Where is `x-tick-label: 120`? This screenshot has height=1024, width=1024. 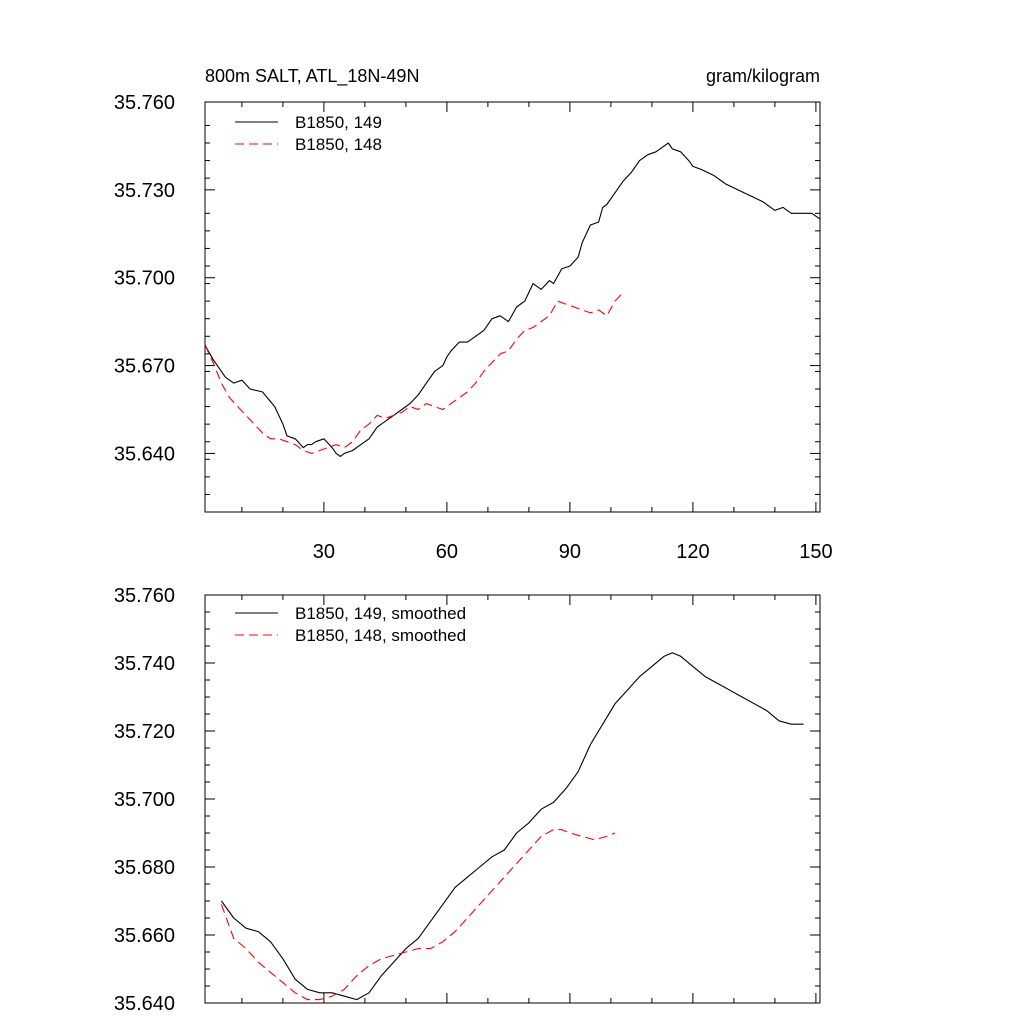
x-tick-label: 120 is located at coordinates (692, 552).